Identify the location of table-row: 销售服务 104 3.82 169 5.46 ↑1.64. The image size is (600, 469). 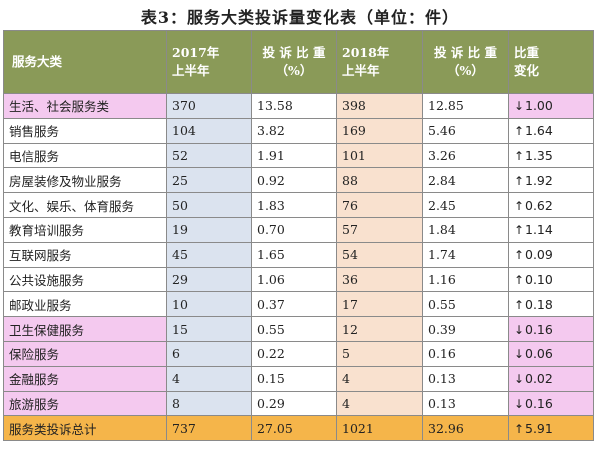
(298, 130).